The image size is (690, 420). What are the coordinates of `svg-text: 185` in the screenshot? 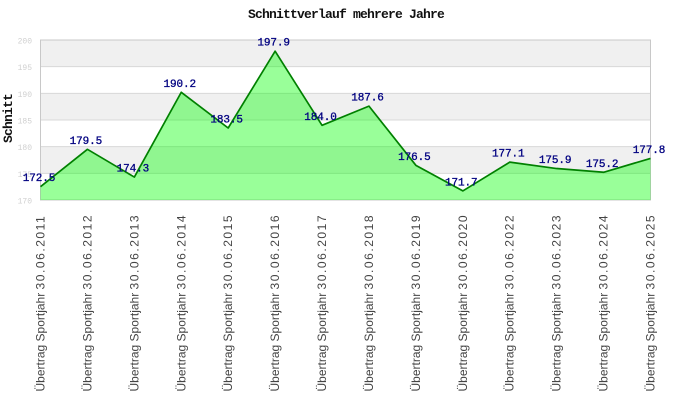 It's located at (25, 122).